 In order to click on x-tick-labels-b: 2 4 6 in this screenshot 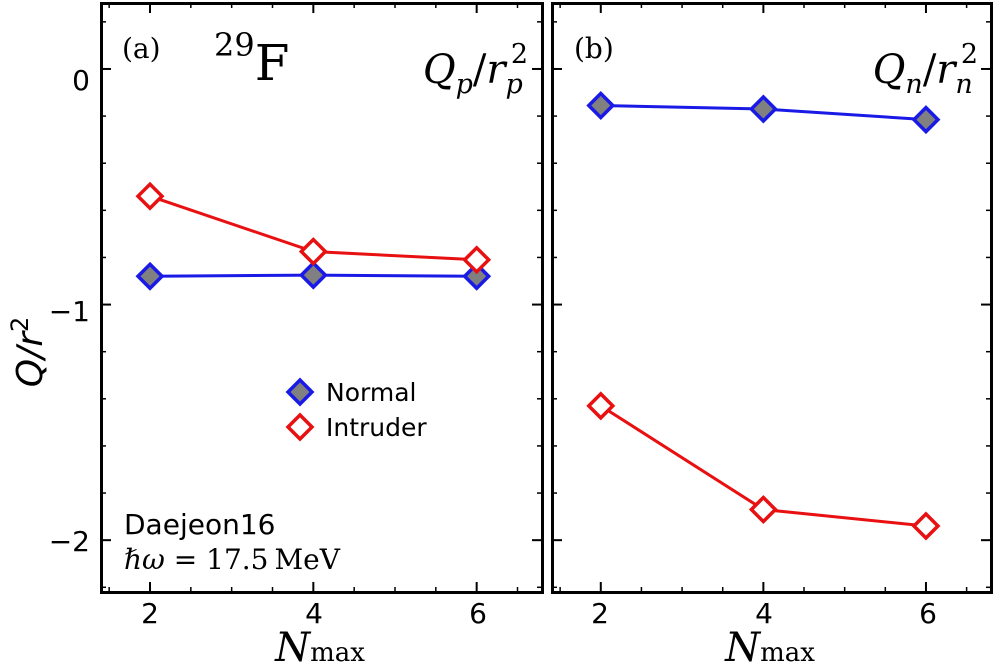, I will do `click(764, 613)`.